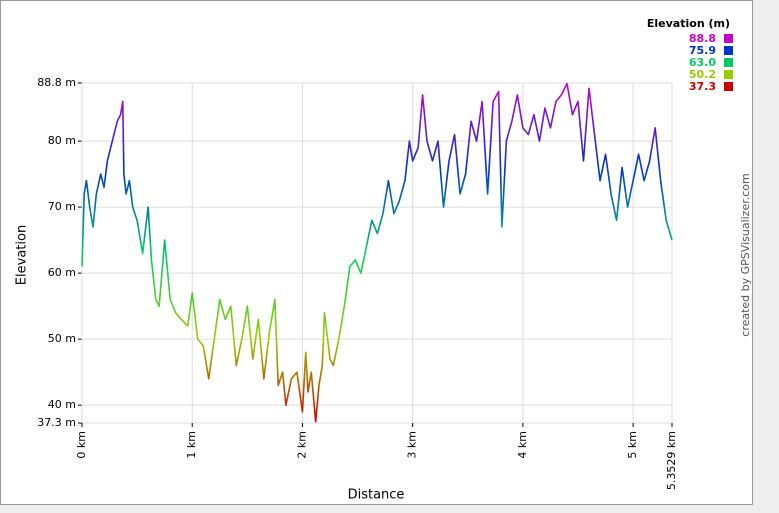 This screenshot has width=779, height=513. Describe the element at coordinates (376, 495) in the screenshot. I see `x-axis-label: Distance` at that location.